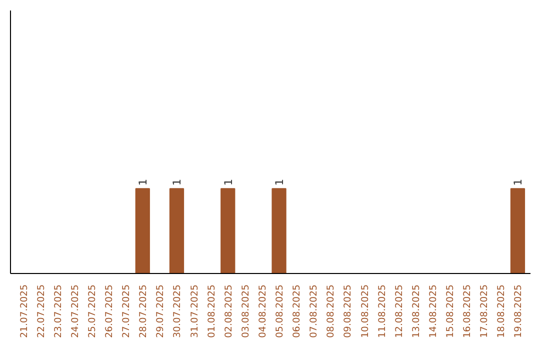 The width and height of the screenshot is (540, 340). What do you see at coordinates (433, 311) in the screenshot?
I see `x-tick-label: 14.08.2025` at bounding box center [433, 311].